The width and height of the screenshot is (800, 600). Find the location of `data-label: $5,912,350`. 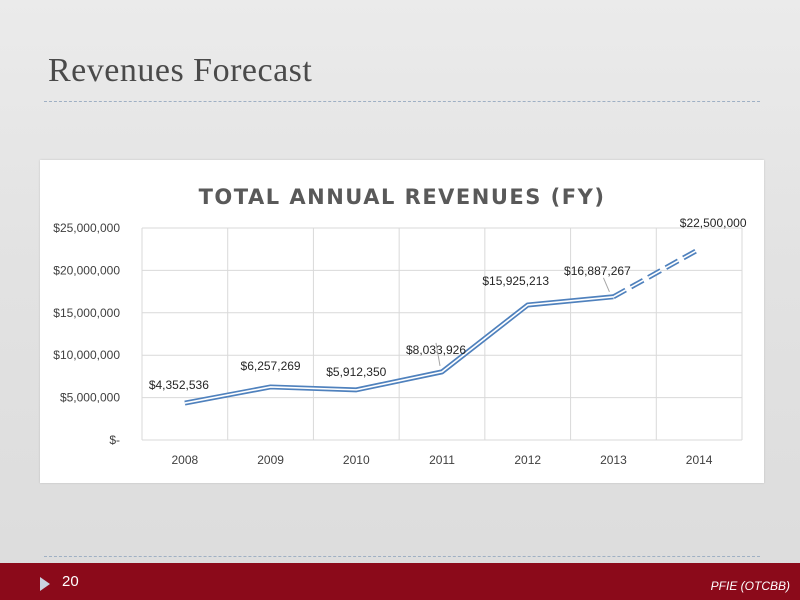

data-label: $5,912,350 is located at coordinates (356, 372).